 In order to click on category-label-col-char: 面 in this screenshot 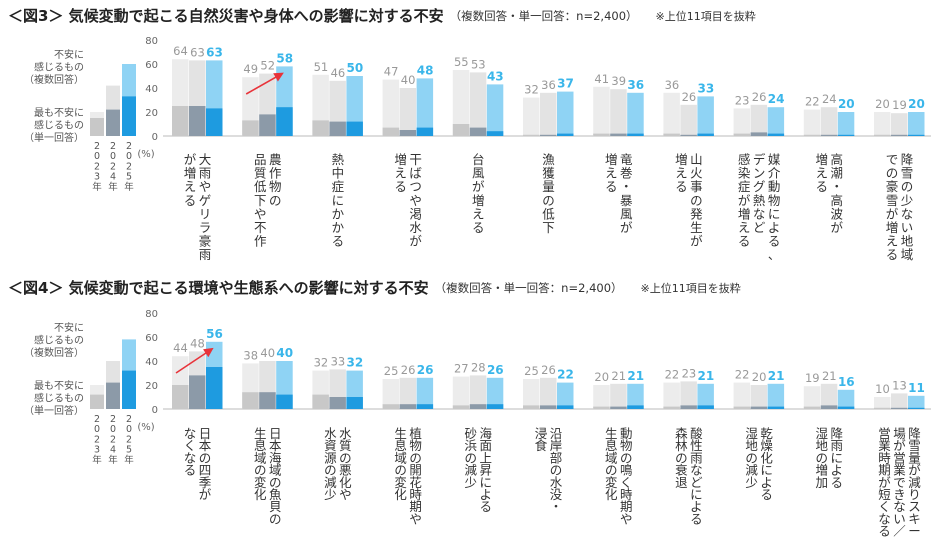, I will do `click(486, 445)`.